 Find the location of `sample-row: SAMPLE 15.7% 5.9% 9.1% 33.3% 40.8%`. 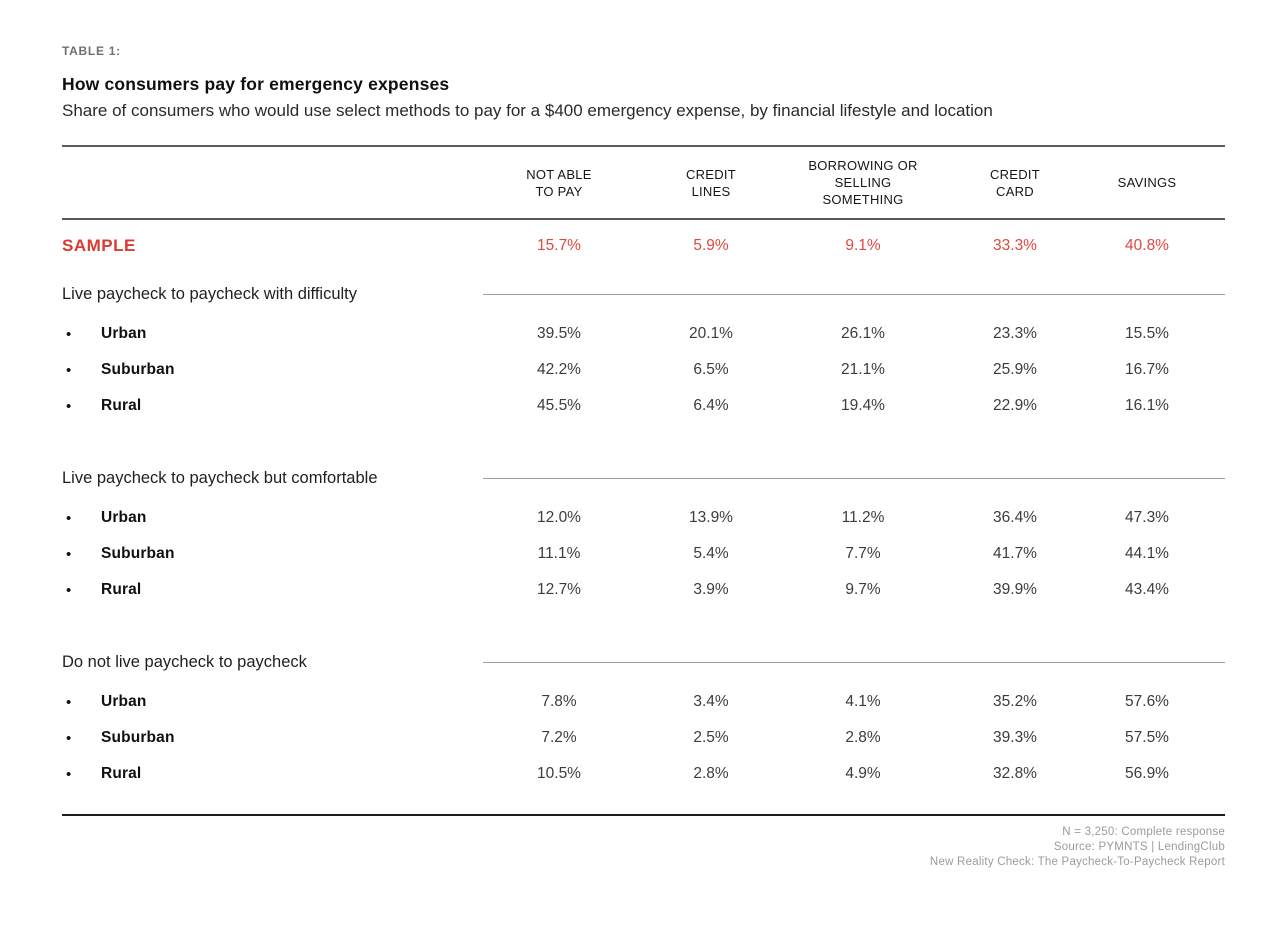

sample-row: SAMPLE 15.7% 5.9% 9.1% 33.3% 40.8% is located at coordinates (643, 246).